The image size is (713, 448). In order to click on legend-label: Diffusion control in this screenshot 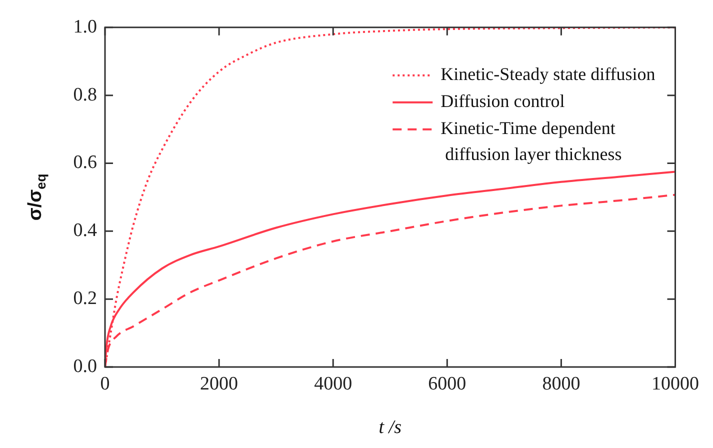, I will do `click(502, 101)`.